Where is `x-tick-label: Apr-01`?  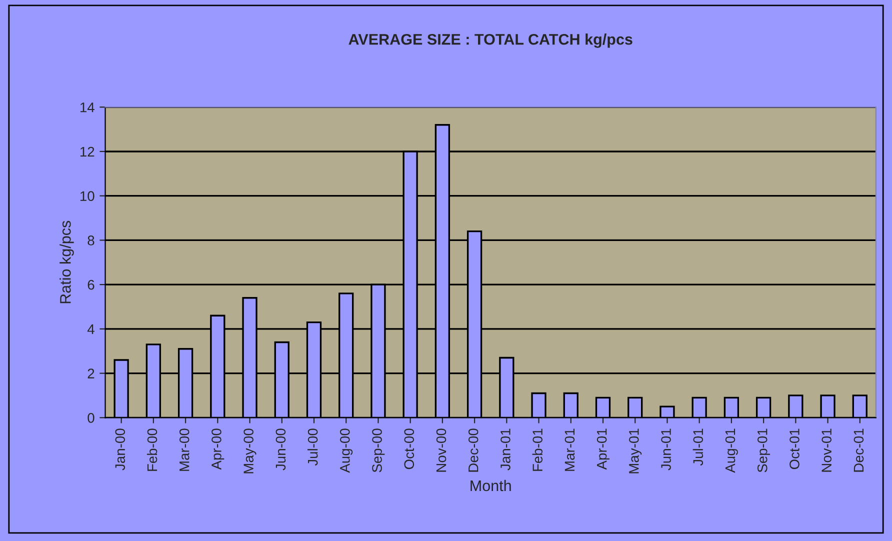
x-tick-label: Apr-01 is located at coordinates (603, 449).